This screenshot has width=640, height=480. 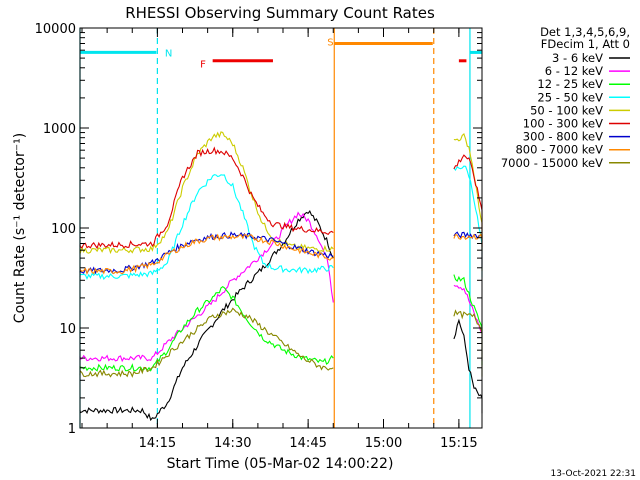 What do you see at coordinates (330, 43) in the screenshot?
I see `flag-label-1: S` at bounding box center [330, 43].